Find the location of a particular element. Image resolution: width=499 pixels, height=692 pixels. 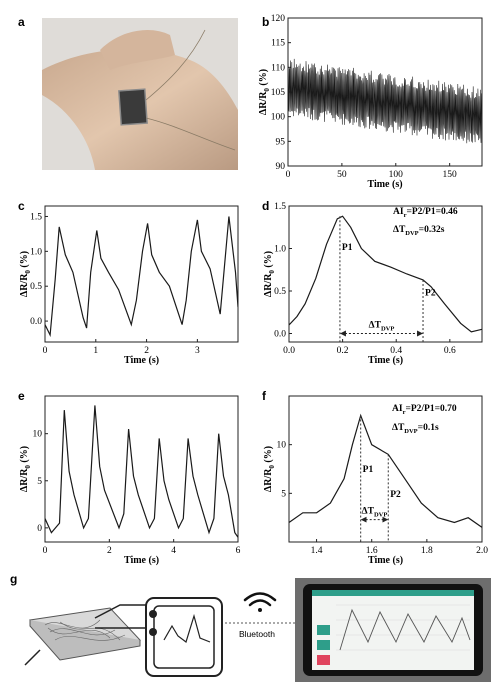

x-tick-label: 0.4 is located at coordinates (396, 351).